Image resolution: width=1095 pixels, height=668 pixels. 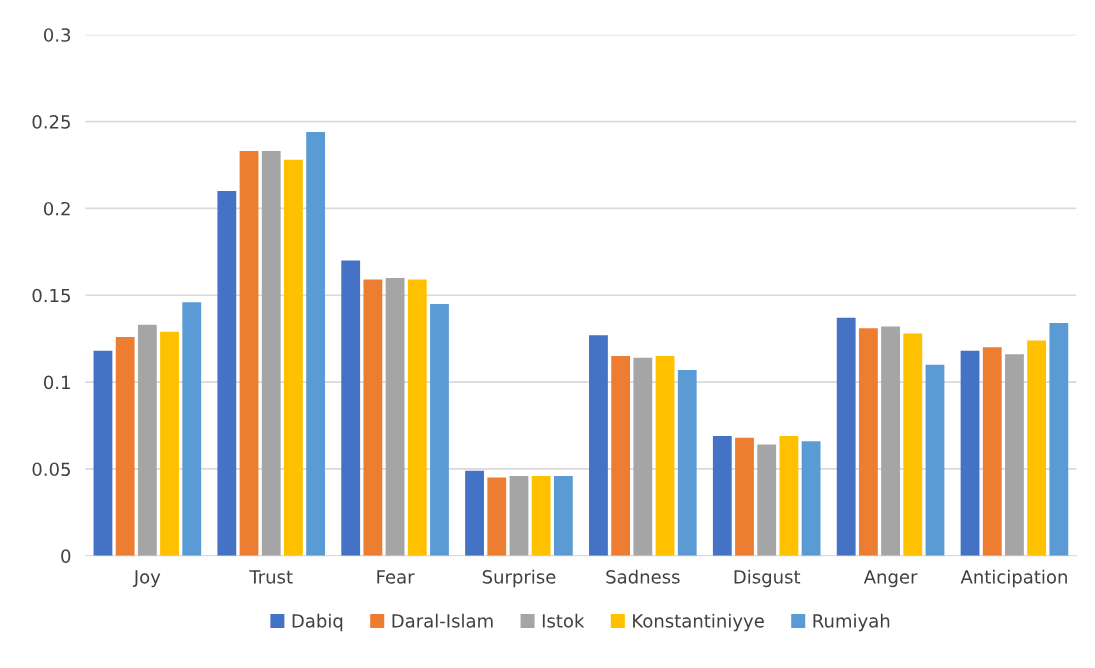 I want to click on x-tick-label: Anticipation, so click(x=1013, y=578).